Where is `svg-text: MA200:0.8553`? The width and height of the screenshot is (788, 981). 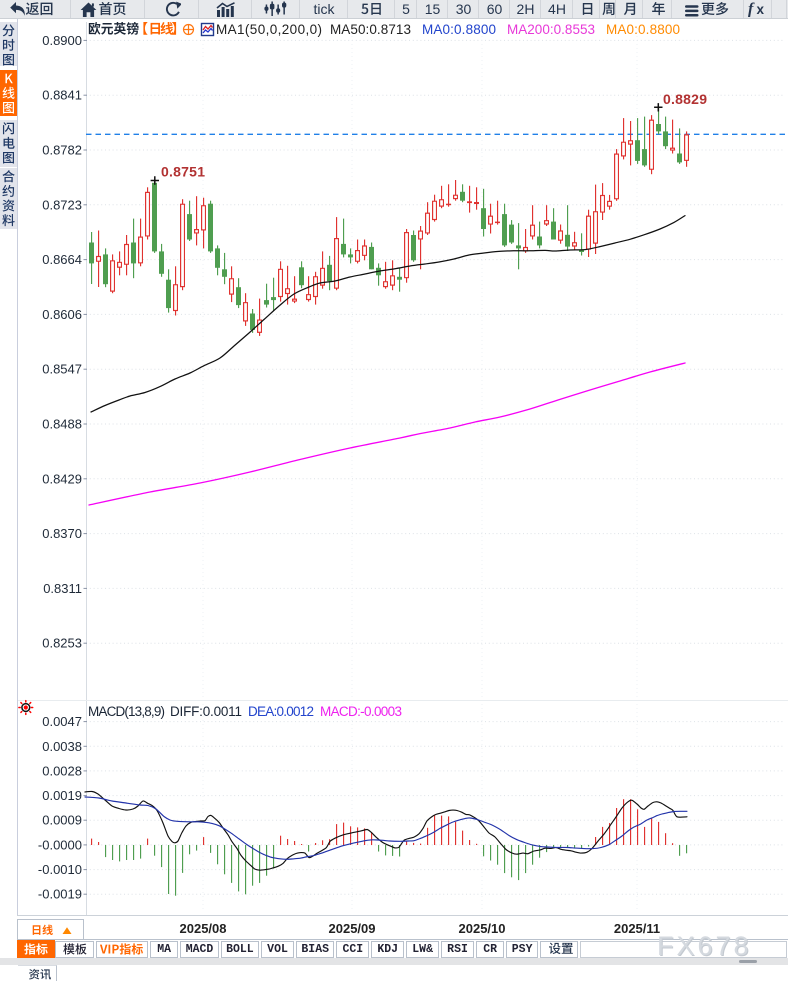
svg-text: MA200:0.8553 is located at coordinates (551, 29).